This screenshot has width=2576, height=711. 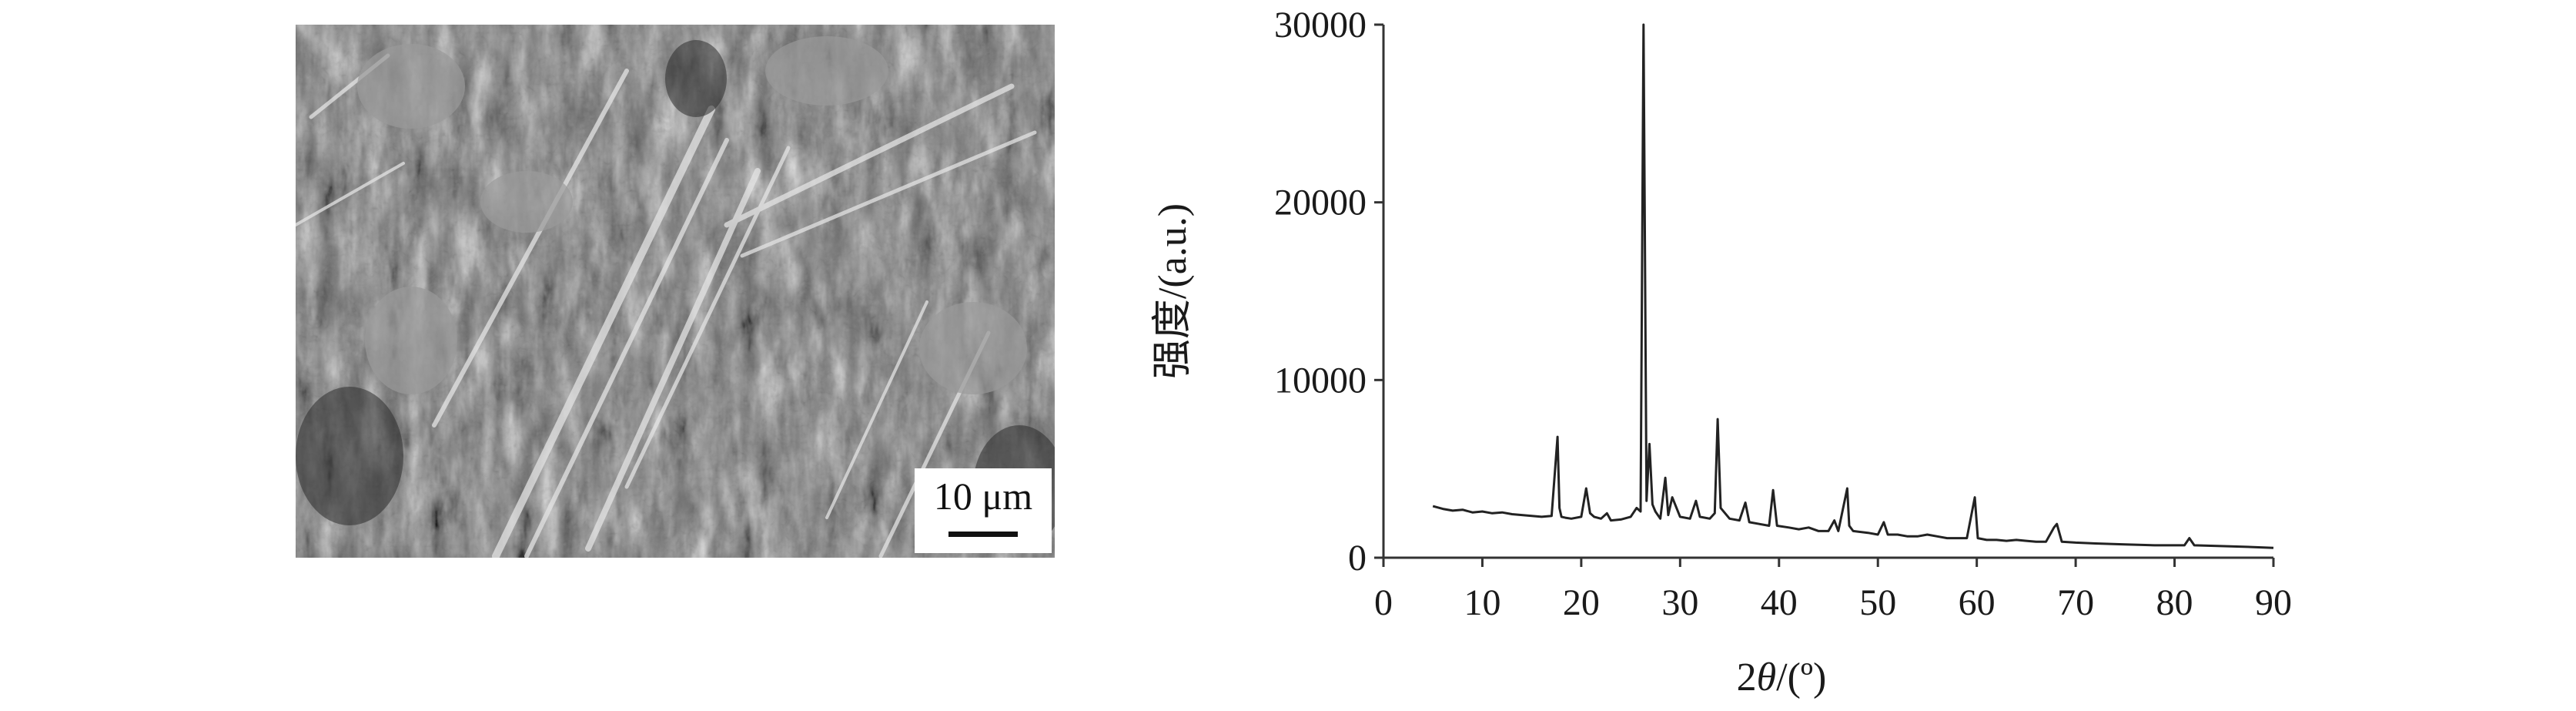 What do you see at coordinates (1978, 602) in the screenshot?
I see `x-tick-label: 60` at bounding box center [1978, 602].